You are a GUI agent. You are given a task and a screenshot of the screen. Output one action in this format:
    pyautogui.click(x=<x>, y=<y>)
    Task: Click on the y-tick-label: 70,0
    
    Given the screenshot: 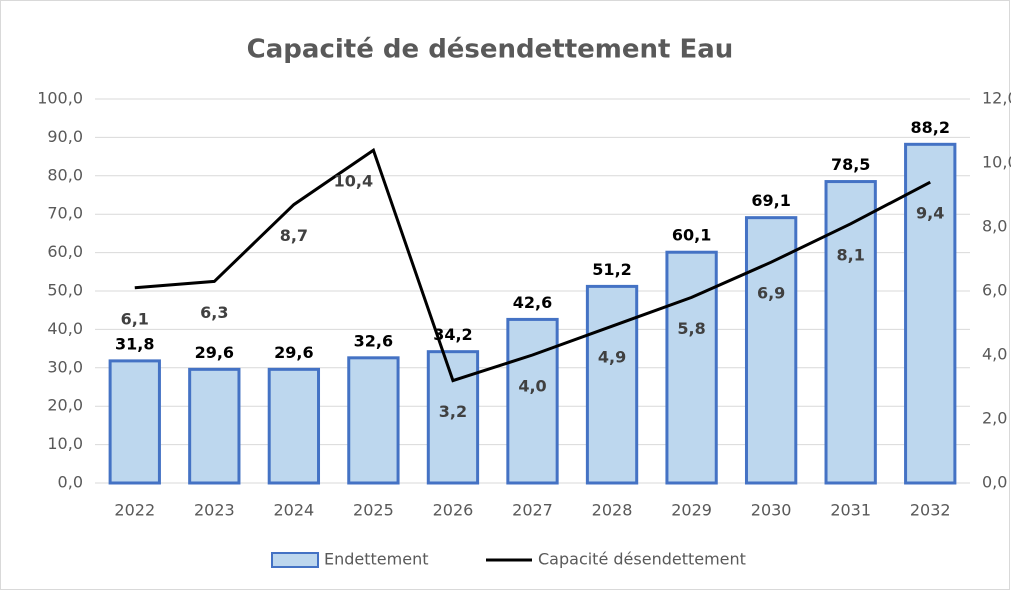 What is the action you would take?
    pyautogui.click(x=65, y=213)
    